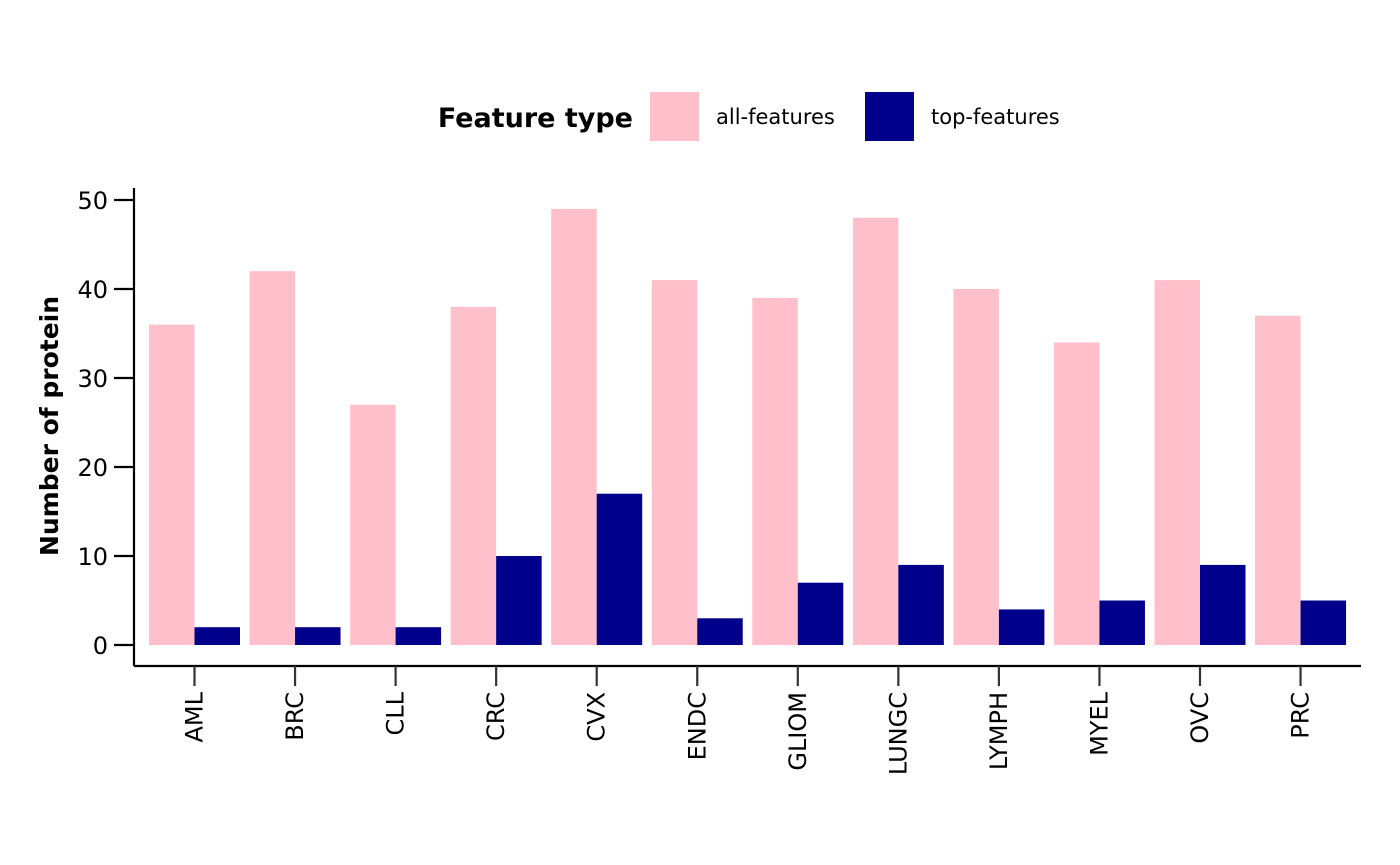 The height and width of the screenshot is (865, 1400). Describe the element at coordinates (92, 201) in the screenshot. I see `y-tick-label: 50` at that location.